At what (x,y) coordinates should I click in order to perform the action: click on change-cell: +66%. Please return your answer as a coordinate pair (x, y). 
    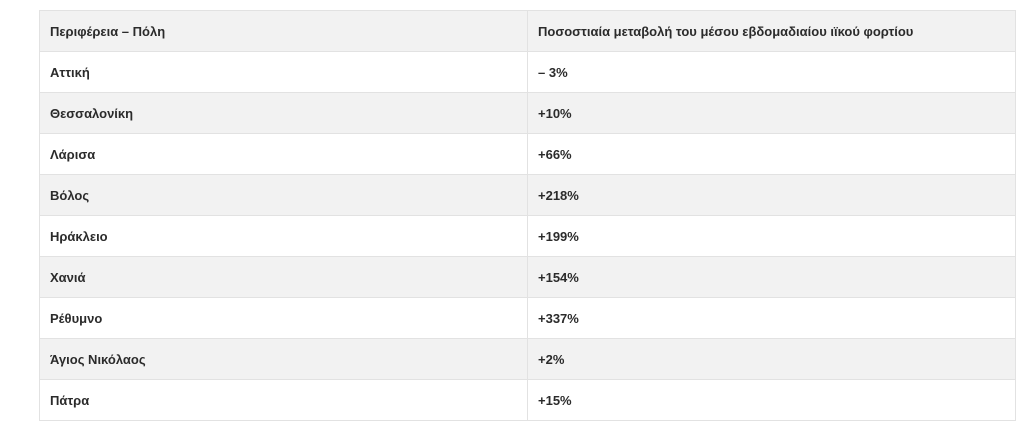
    Looking at the image, I should click on (771, 154).